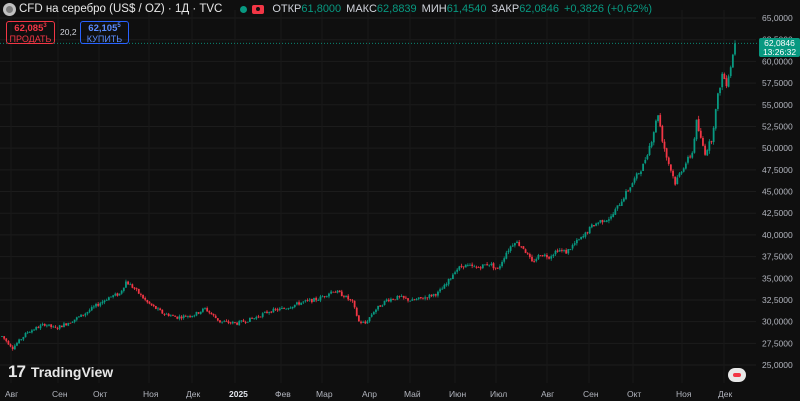  What do you see at coordinates (777, 18) in the screenshot?
I see `y-tick-label: 65,0000` at bounding box center [777, 18].